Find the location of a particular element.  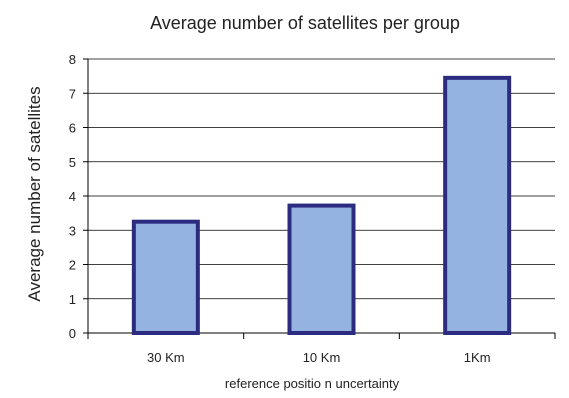

y-tick-label: 2 is located at coordinates (72, 265).